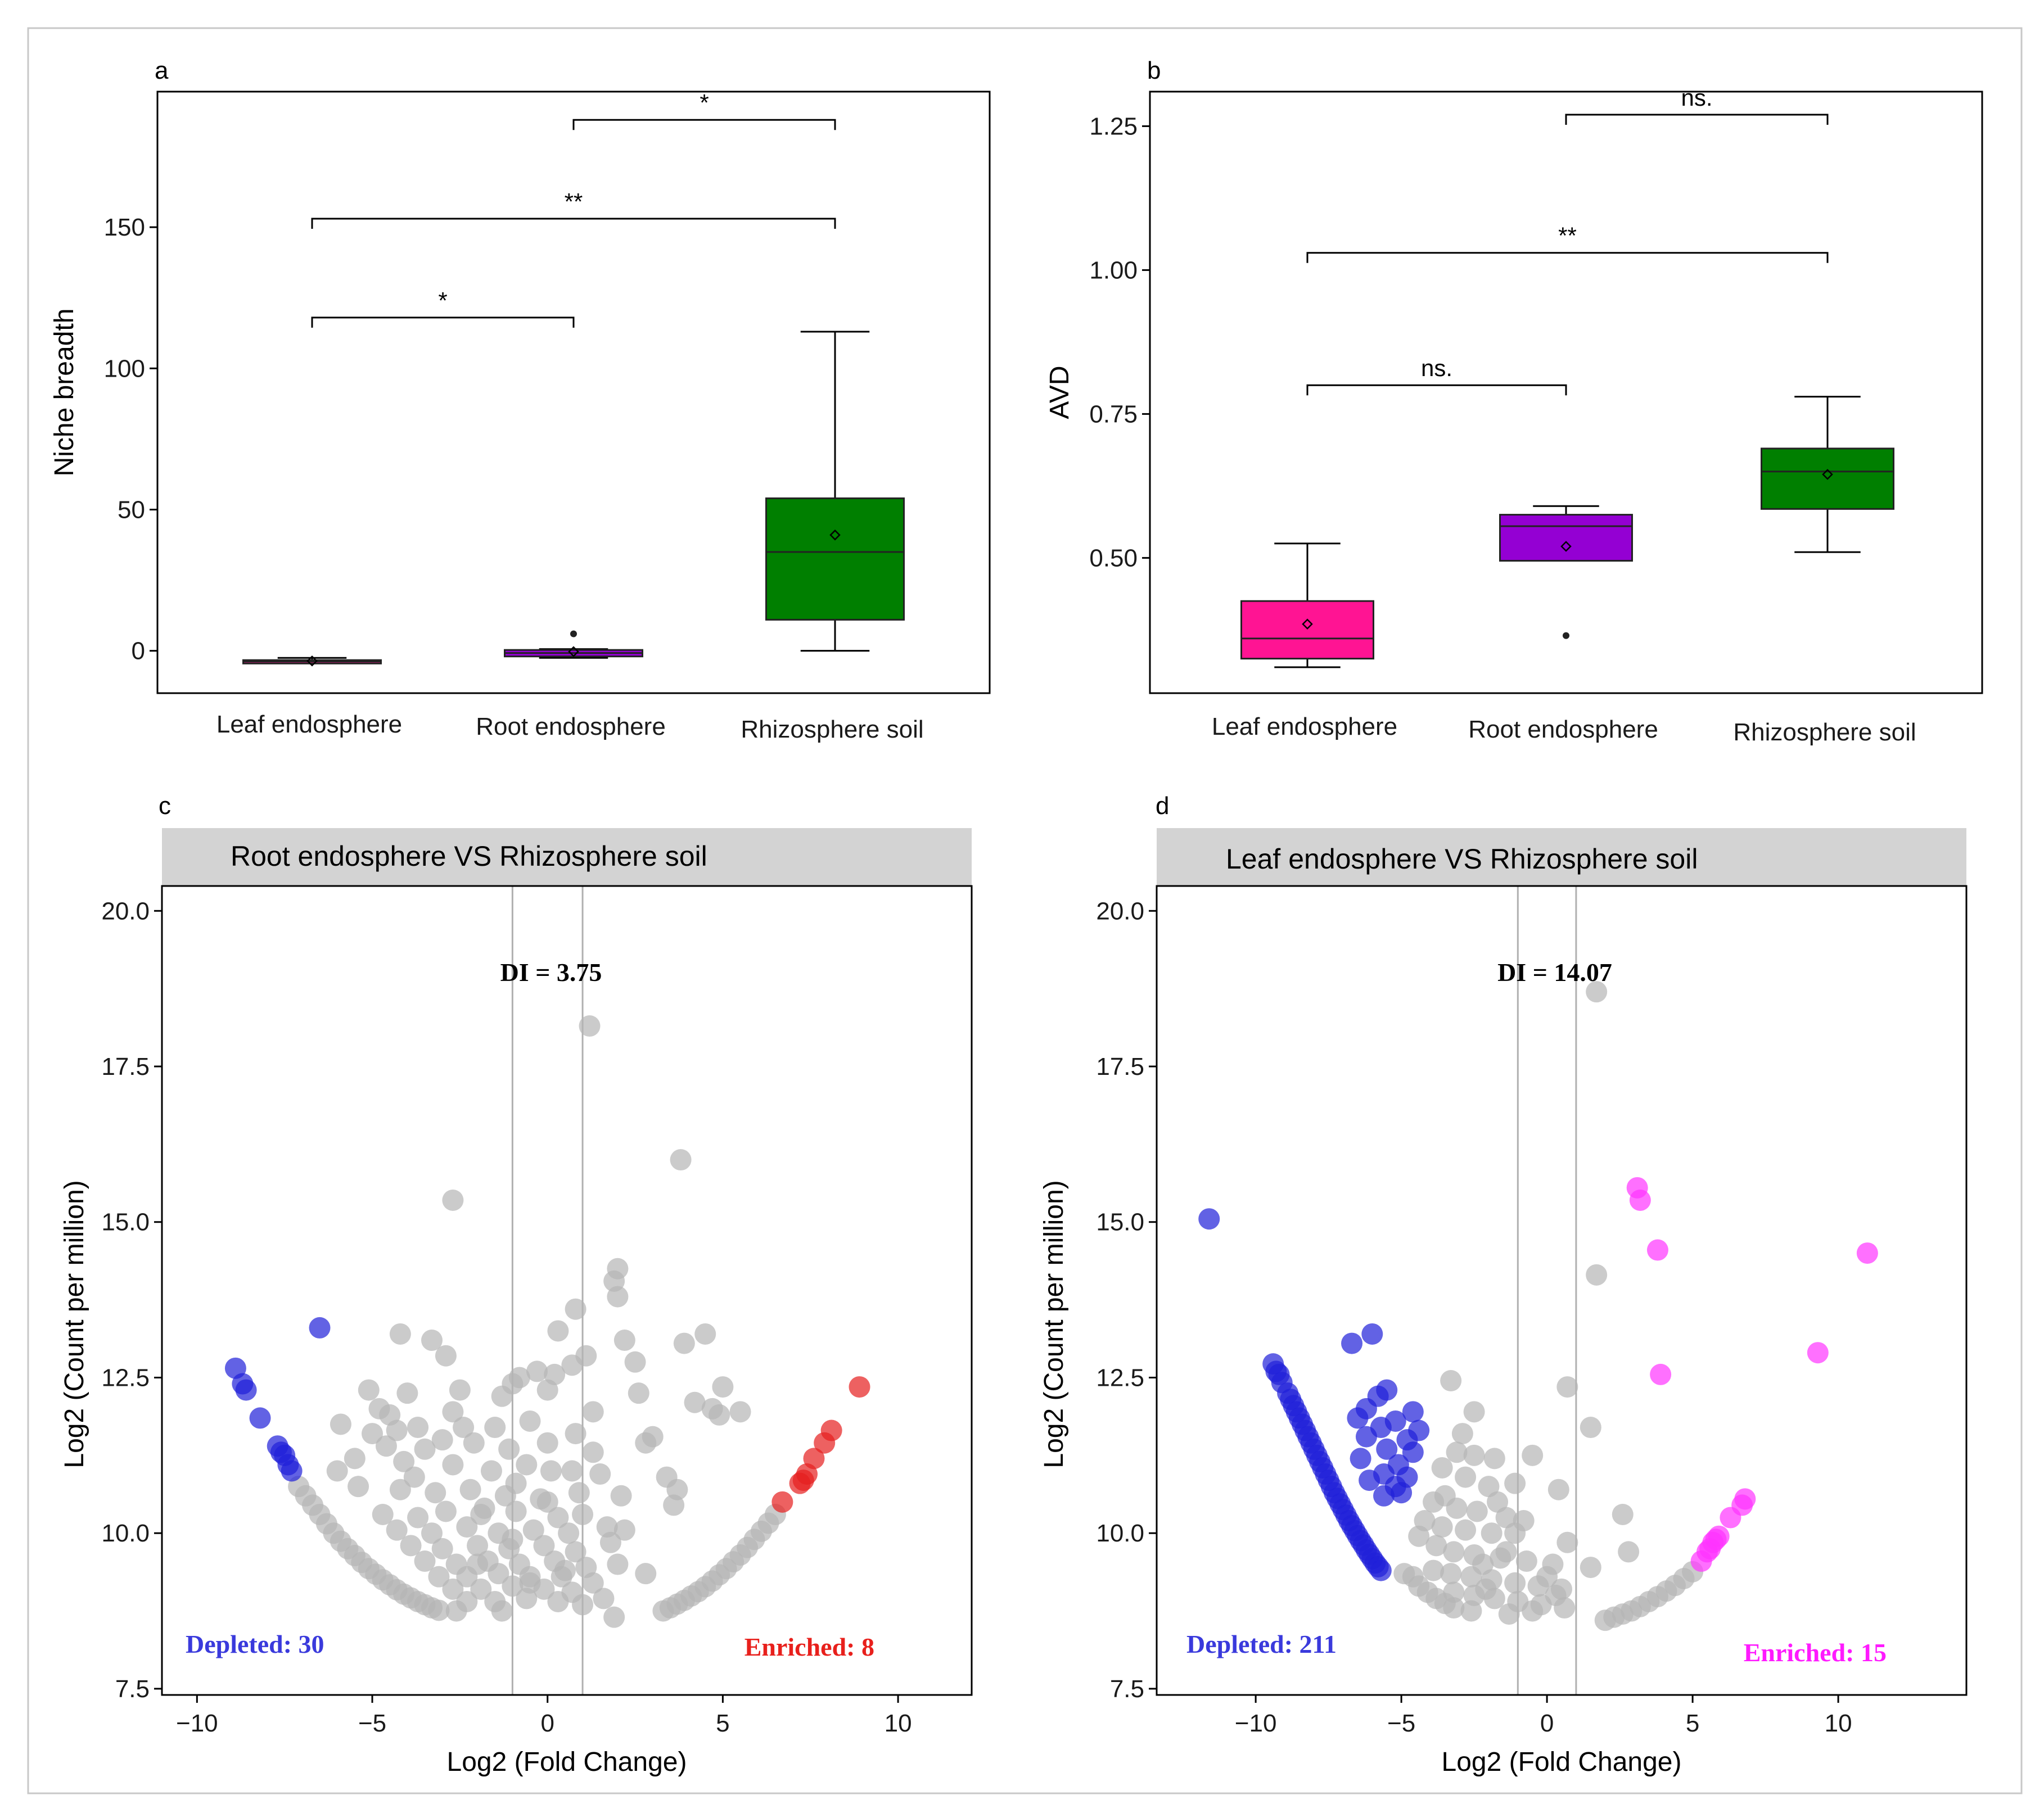  What do you see at coordinates (1566, 538) in the screenshot?
I see `box-root-endosphere` at bounding box center [1566, 538].